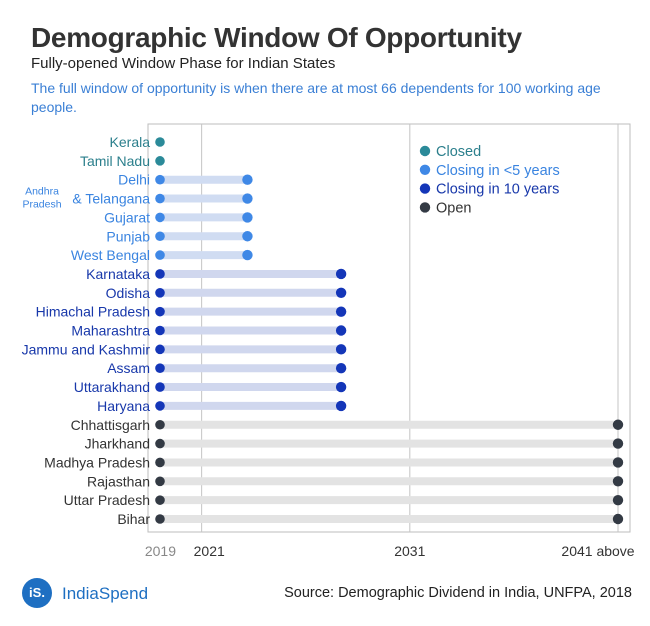 This screenshot has height=626, width=650. Describe the element at coordinates (597, 551) in the screenshot. I see `x-tick-label: 2041 above` at that location.